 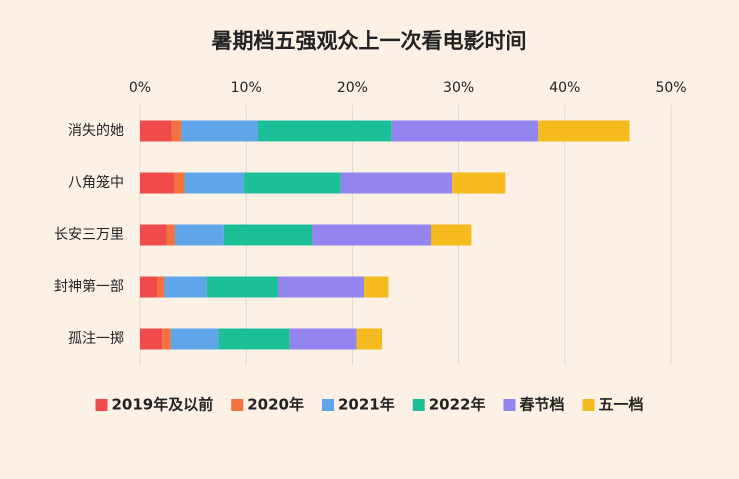 I want to click on legend-label: 2021年, so click(x=366, y=405).